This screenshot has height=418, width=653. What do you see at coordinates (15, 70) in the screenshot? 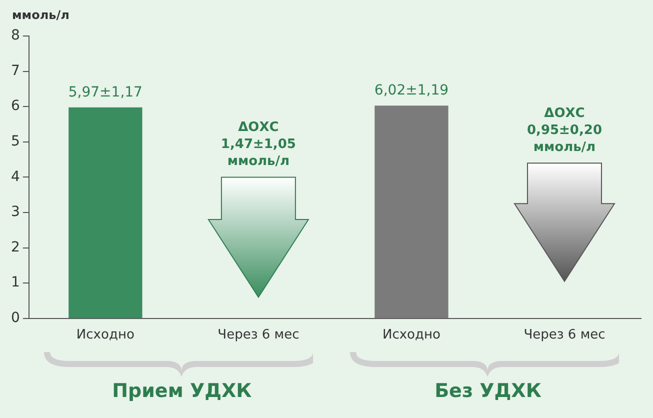
I see `y-tick-label: 7` at bounding box center [15, 70].